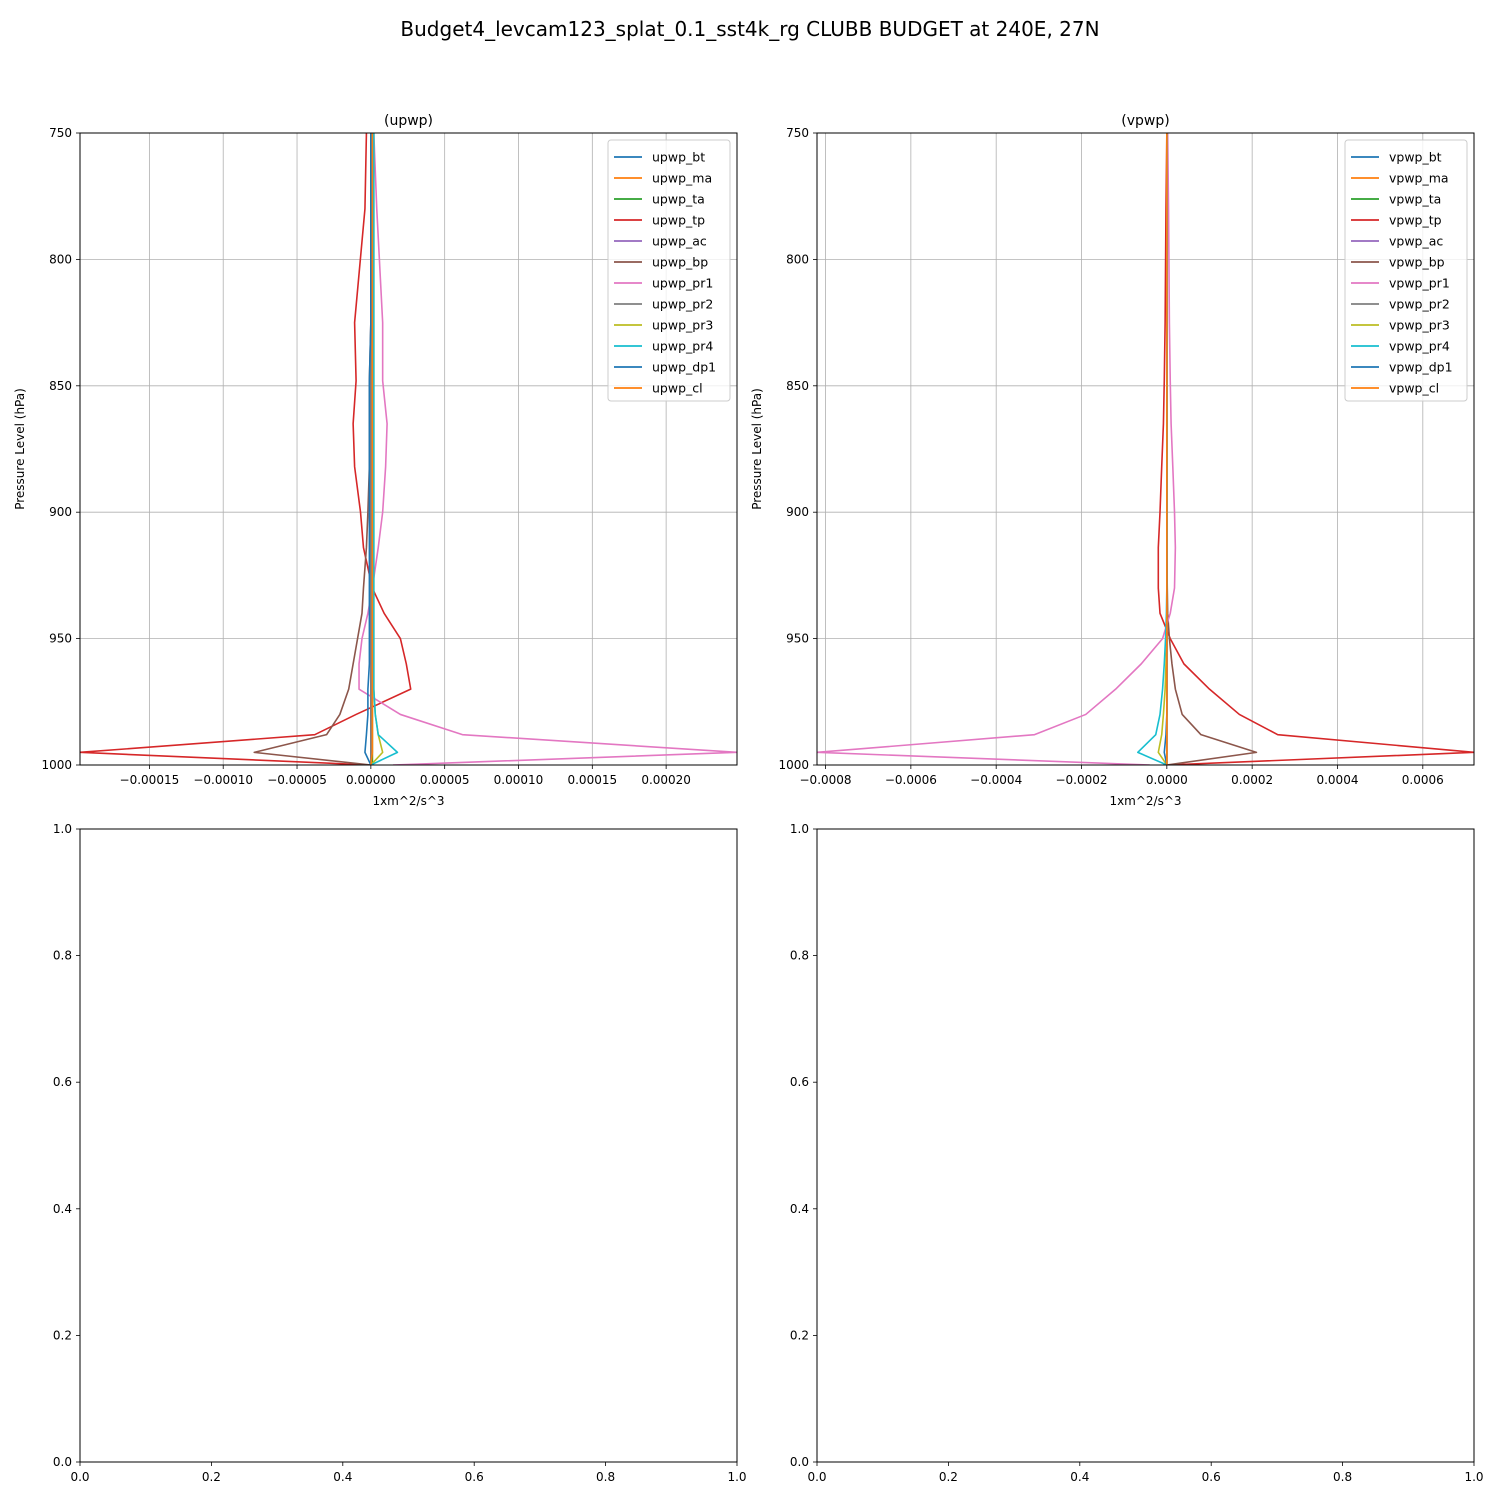 Image resolution: width=1500 pixels, height=1505 pixels. Describe the element at coordinates (1419, 283) in the screenshot. I see `legend-label: vpwp_pr1` at that location.